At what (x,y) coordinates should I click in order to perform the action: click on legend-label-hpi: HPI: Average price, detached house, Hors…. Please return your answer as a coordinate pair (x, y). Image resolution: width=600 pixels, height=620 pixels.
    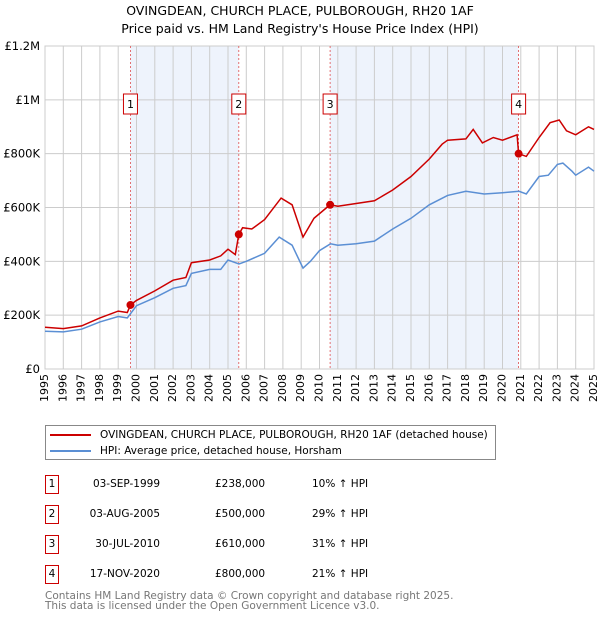
    Looking at the image, I should click on (221, 451).